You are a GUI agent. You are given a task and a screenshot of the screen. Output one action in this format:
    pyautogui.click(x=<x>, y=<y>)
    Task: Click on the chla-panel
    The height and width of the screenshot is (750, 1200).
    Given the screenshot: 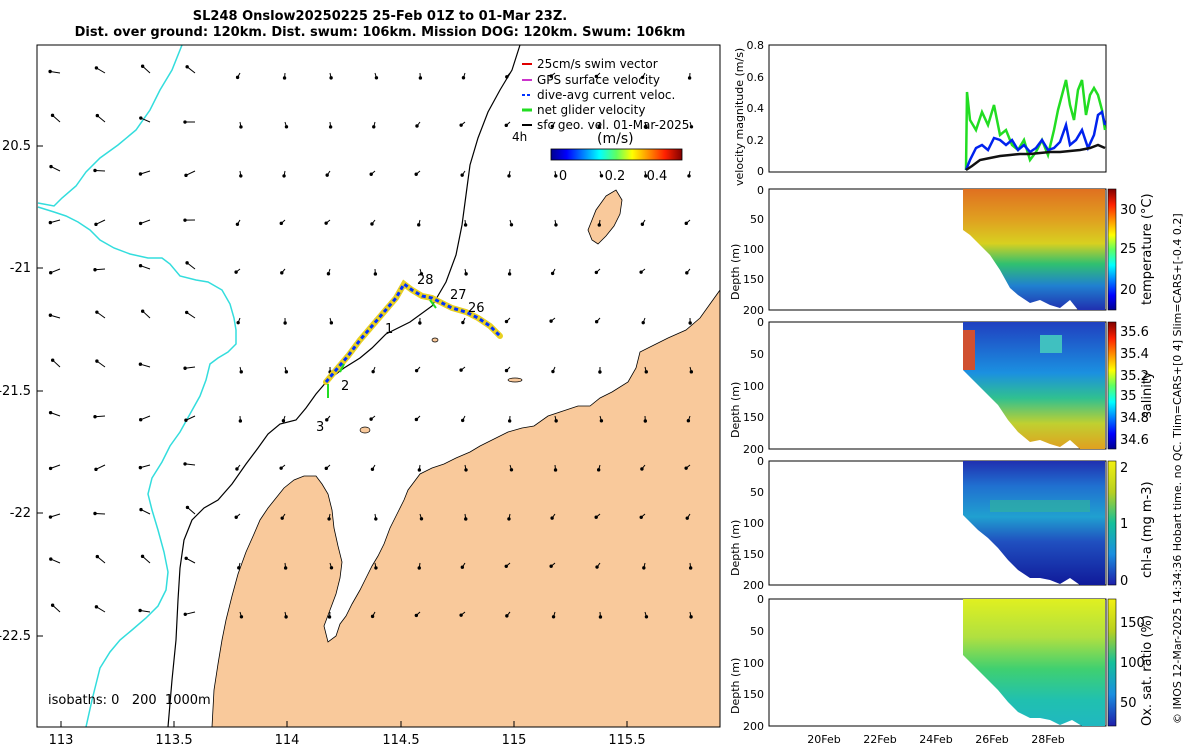 What is the action you would take?
    pyautogui.click(x=942, y=523)
    